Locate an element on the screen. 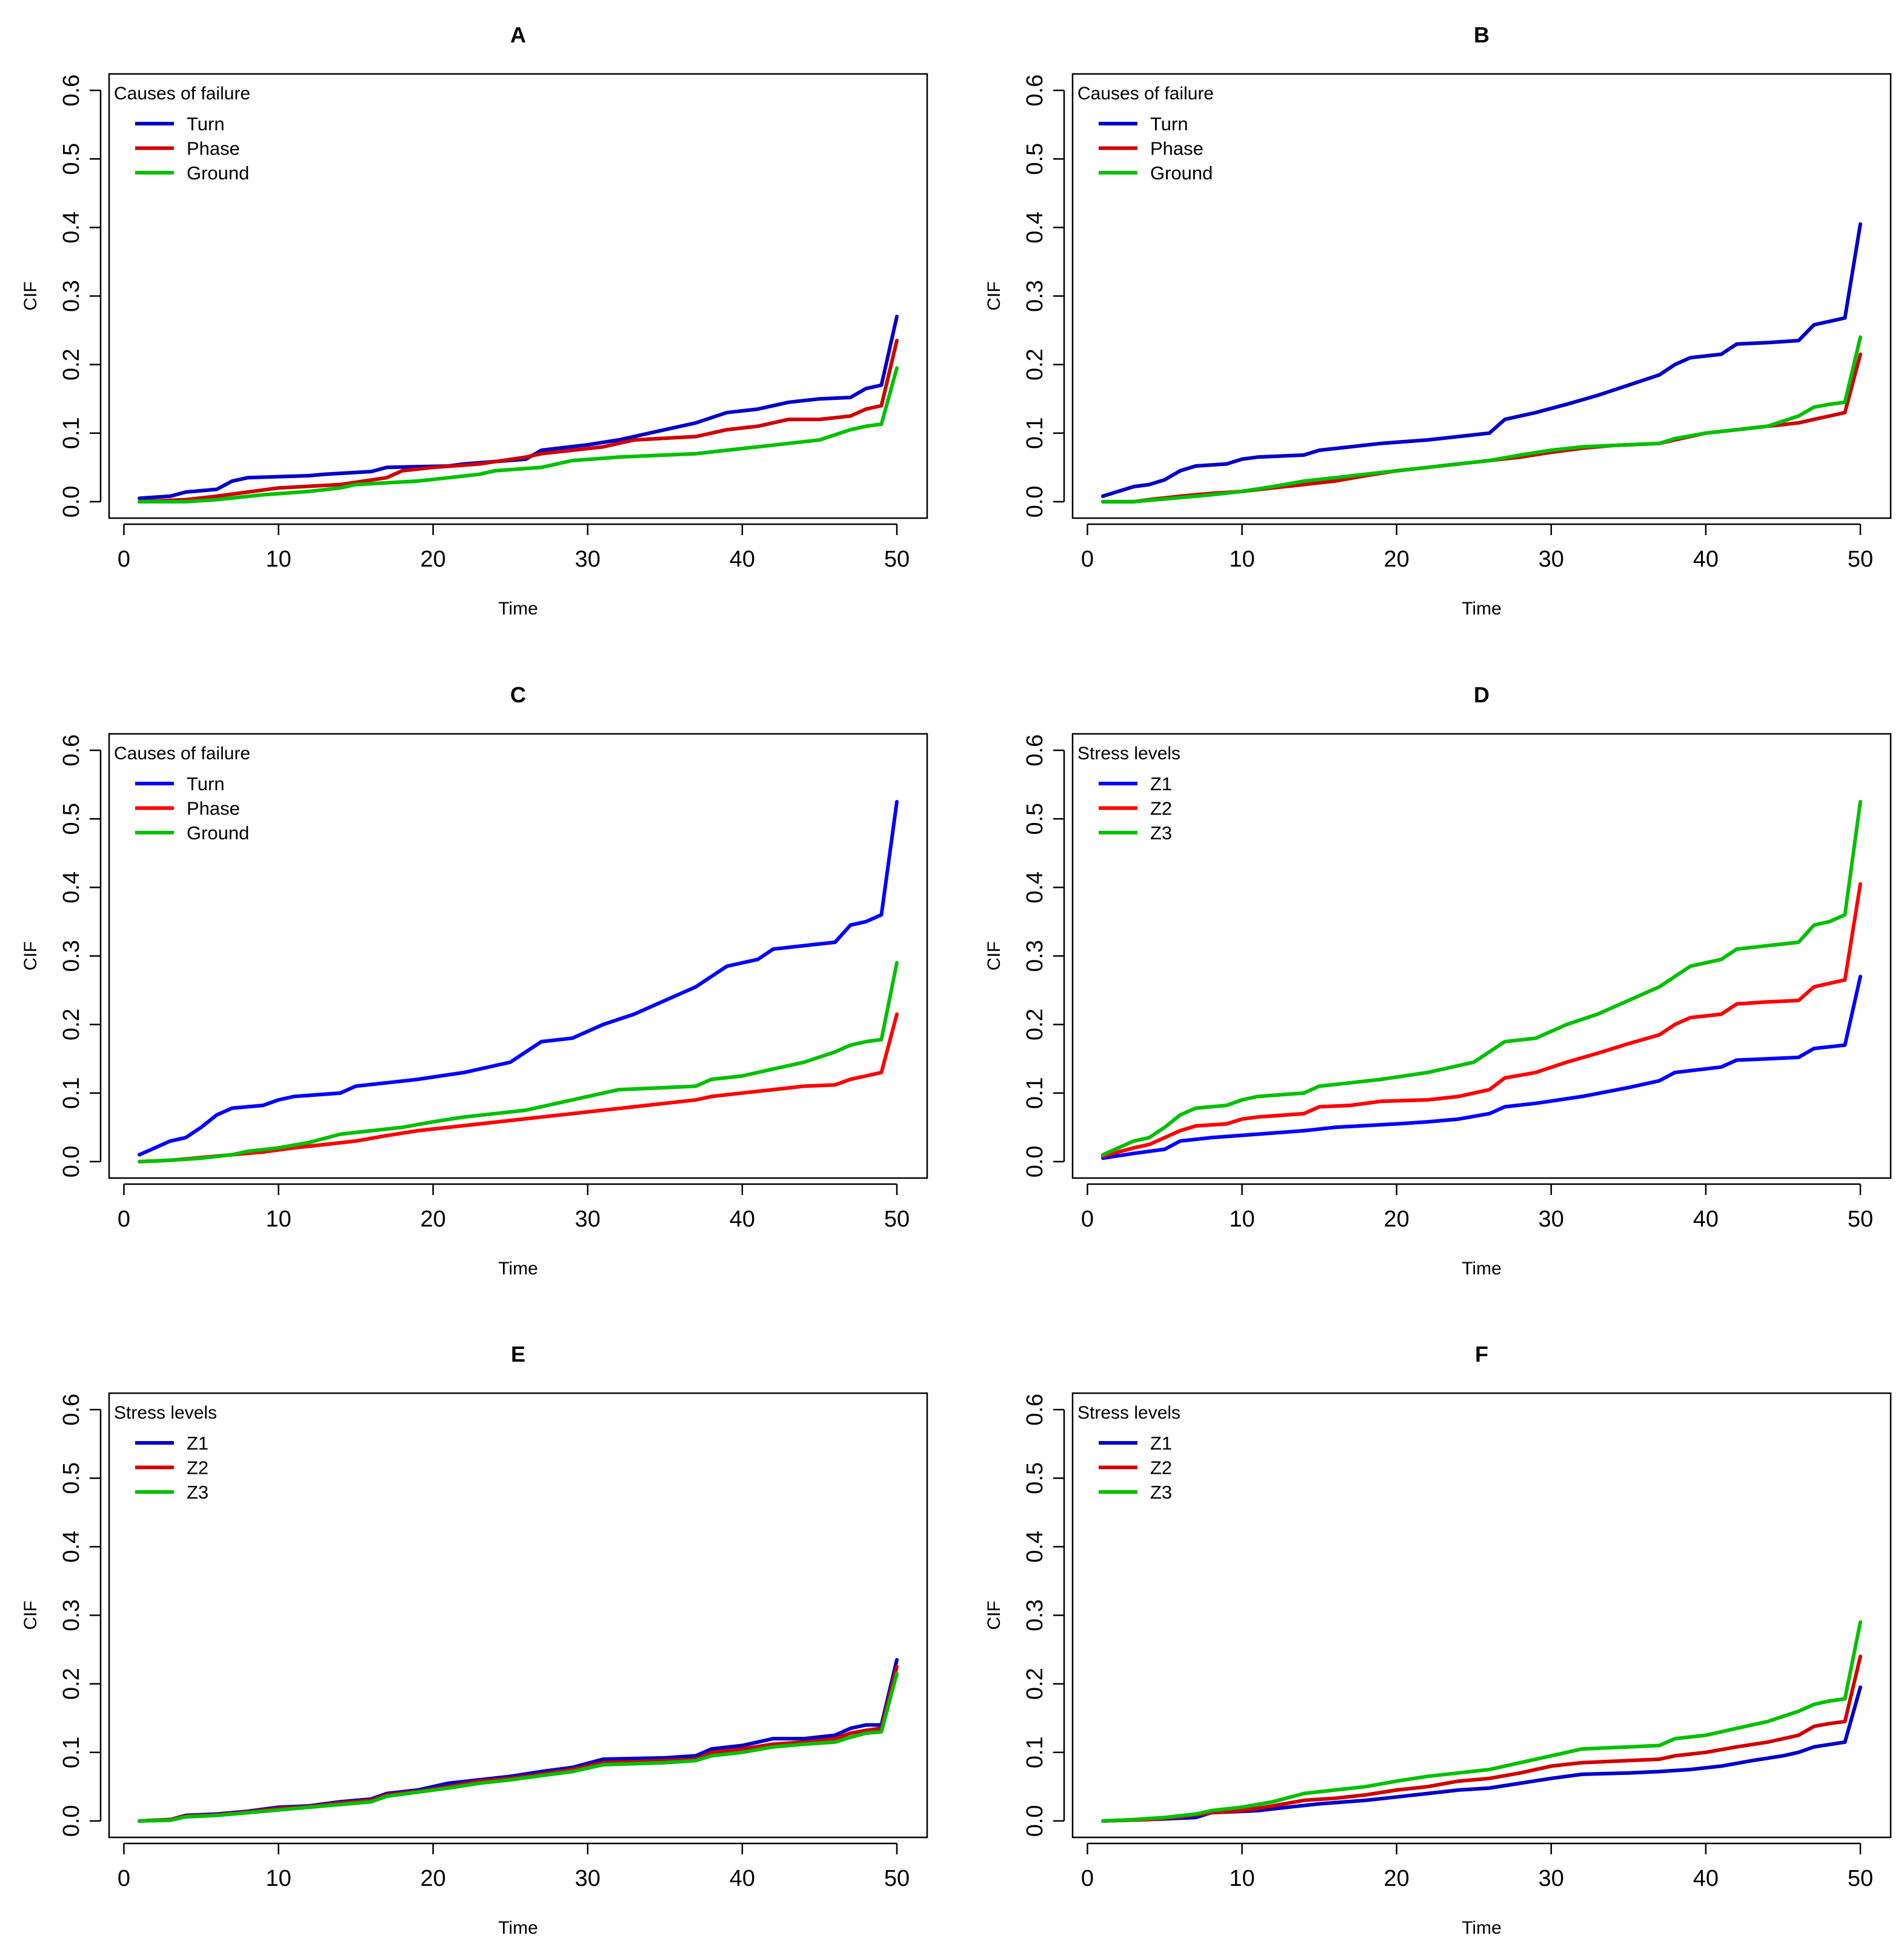 The image size is (1904, 1941). y-tick-label: 0.5 is located at coordinates (71, 1478).